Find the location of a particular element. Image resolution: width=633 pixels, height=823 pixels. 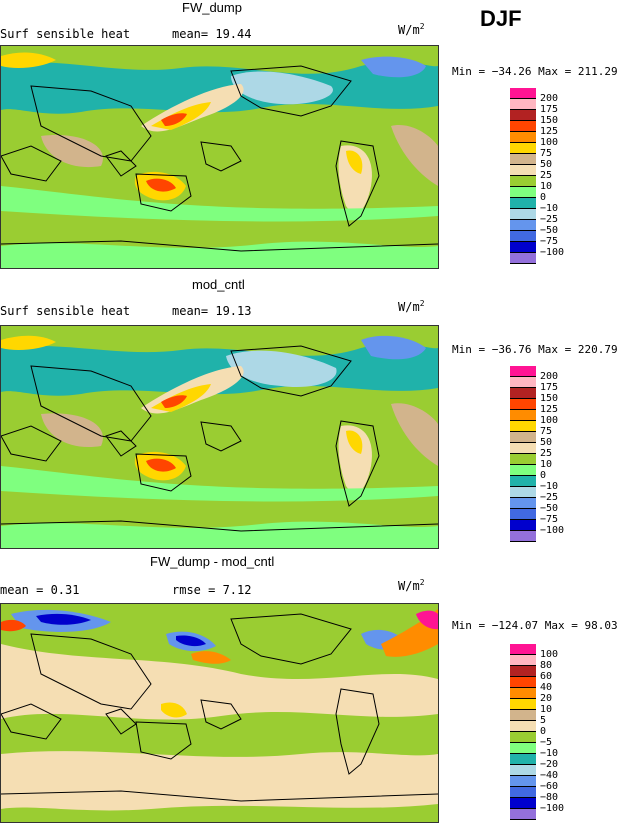

panel-1-colorbar: 200 175 150 125 100 75 50 25 10 0 −10 −25 −50 −75 −100 is located at coordinates (550, 176).